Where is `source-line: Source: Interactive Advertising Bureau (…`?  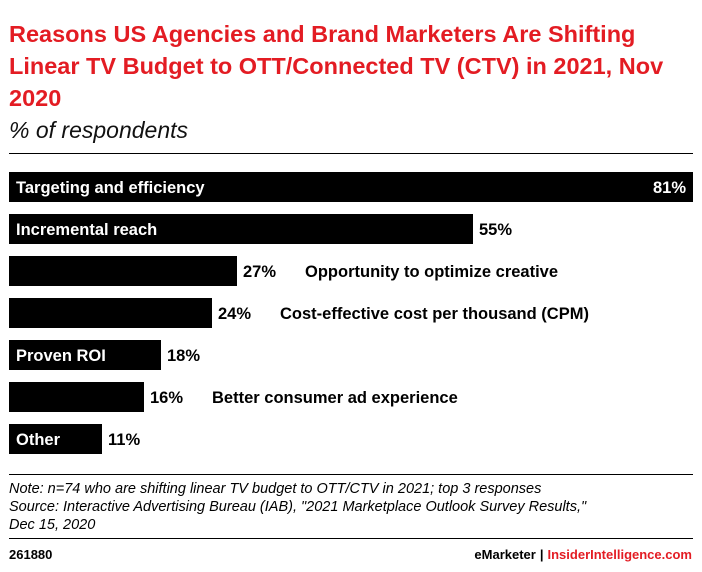
source-line: Source: Interactive Advertising Bureau (… is located at coordinates (298, 507).